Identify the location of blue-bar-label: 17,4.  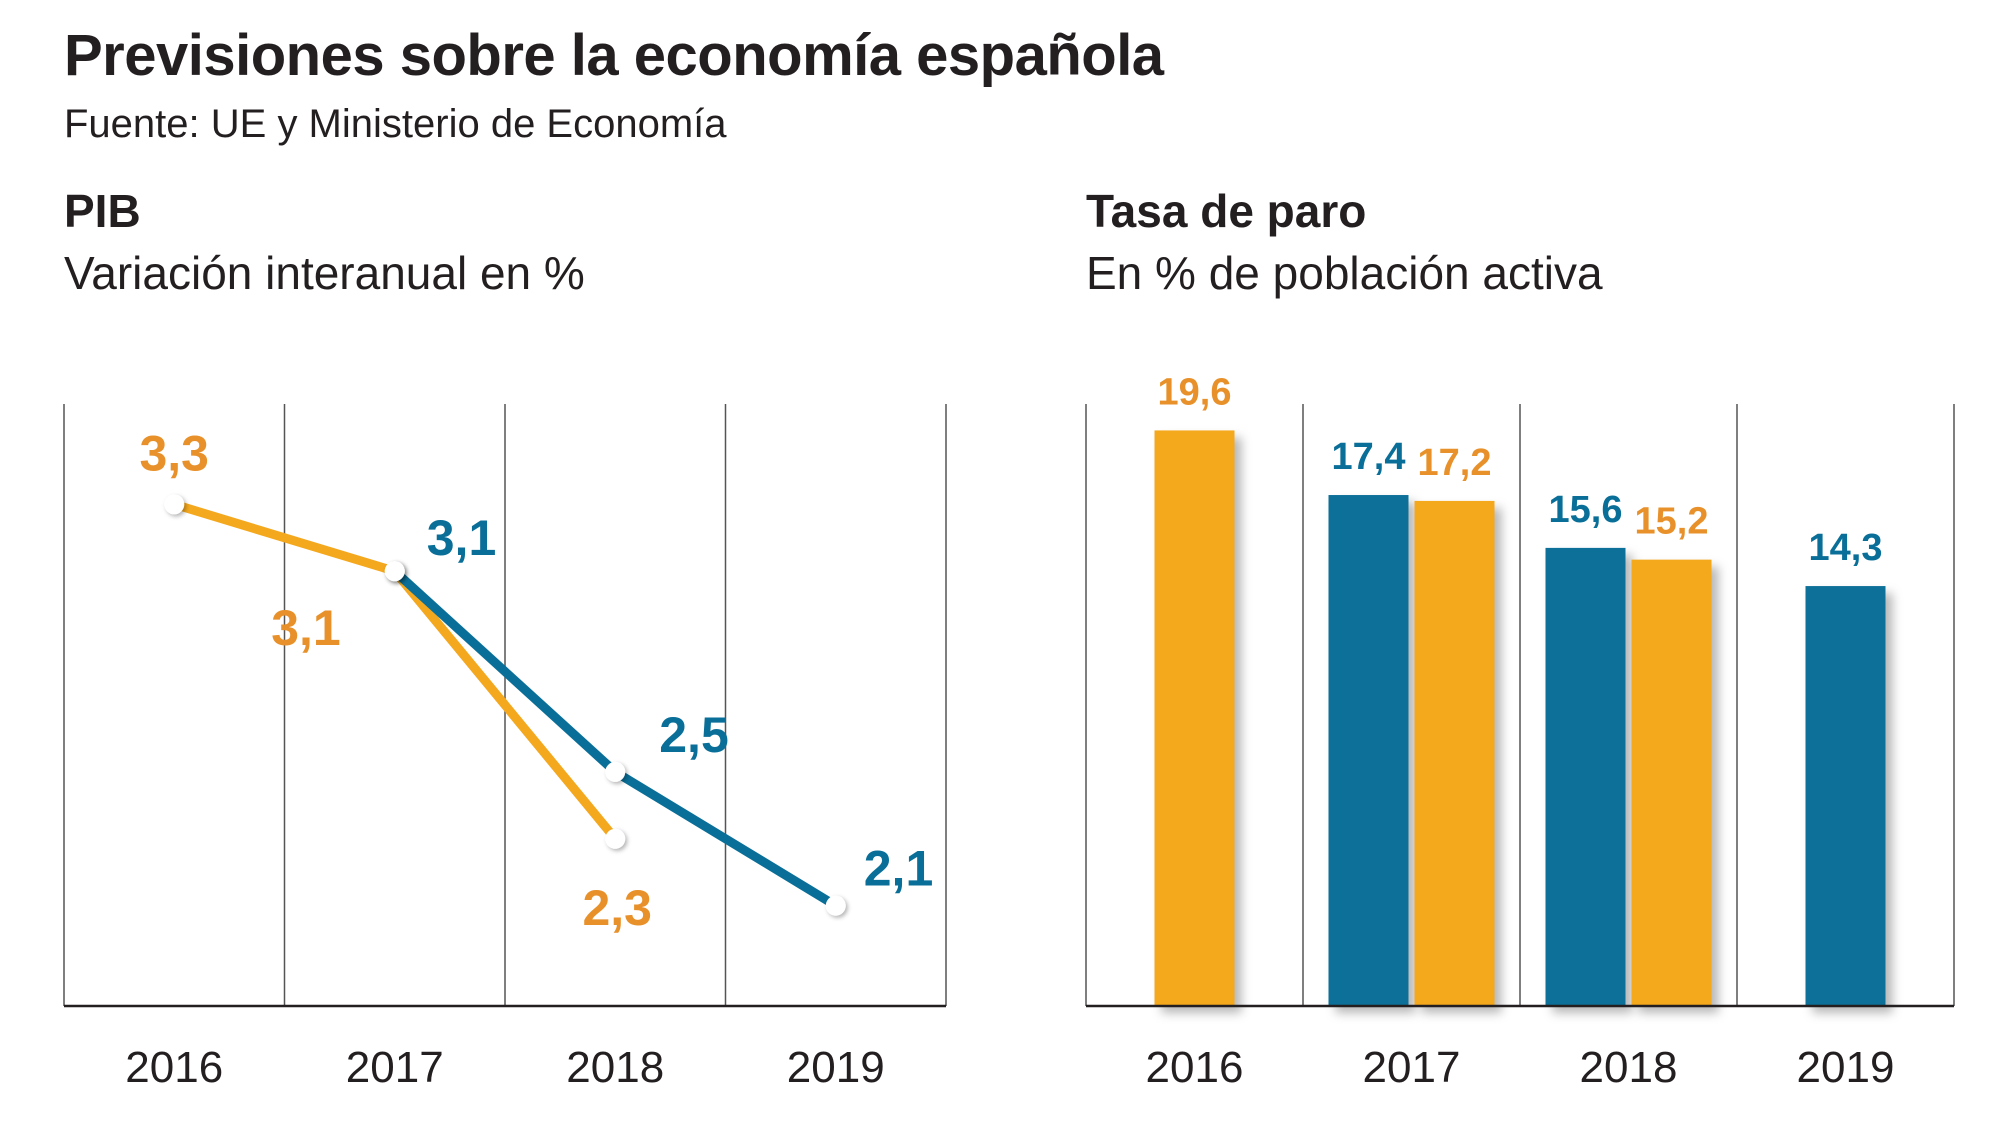
(1369, 457).